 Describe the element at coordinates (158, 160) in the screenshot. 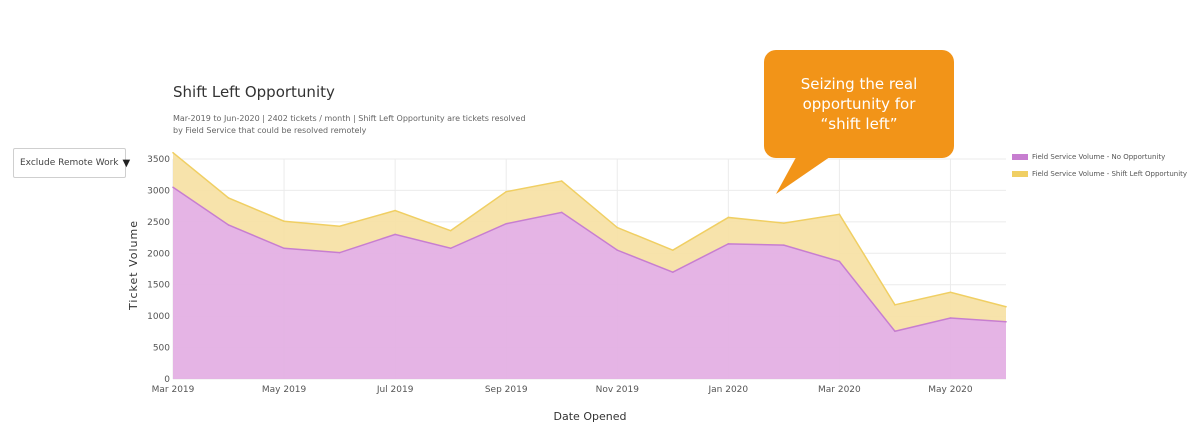

I see `y-tick-label: 3500` at that location.